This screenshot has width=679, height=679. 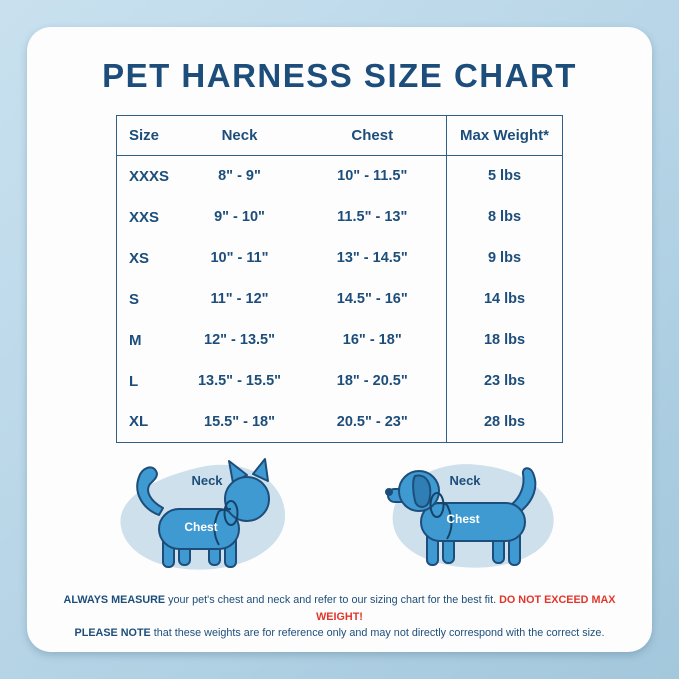 What do you see at coordinates (207, 480) in the screenshot?
I see `cat-neck-label: Neck` at bounding box center [207, 480].